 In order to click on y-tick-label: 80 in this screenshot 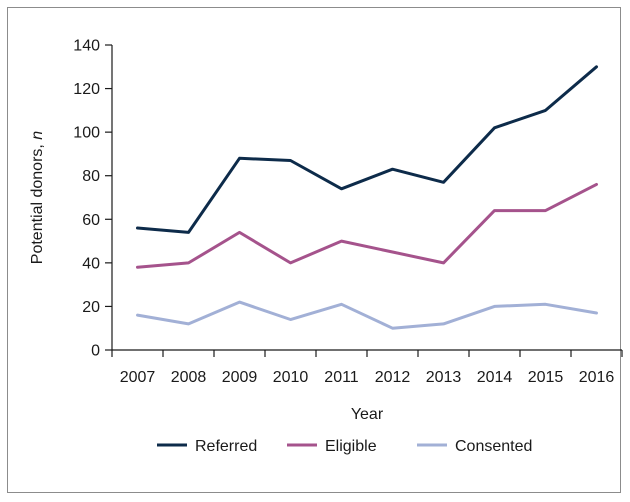, I will do `click(91, 176)`.